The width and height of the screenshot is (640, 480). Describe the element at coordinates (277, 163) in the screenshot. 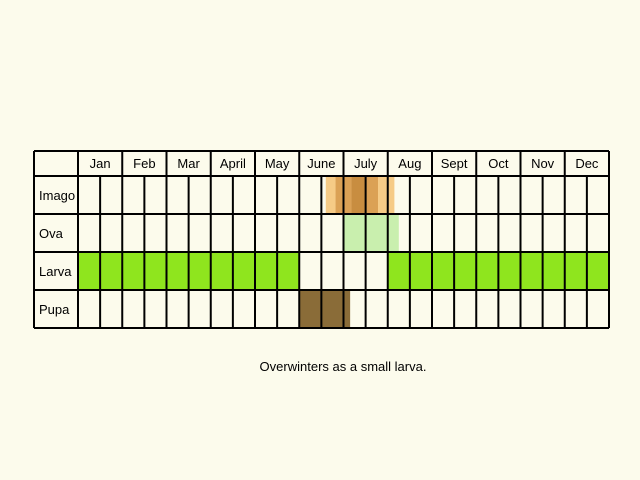

I see `month-label-may: May` at that location.